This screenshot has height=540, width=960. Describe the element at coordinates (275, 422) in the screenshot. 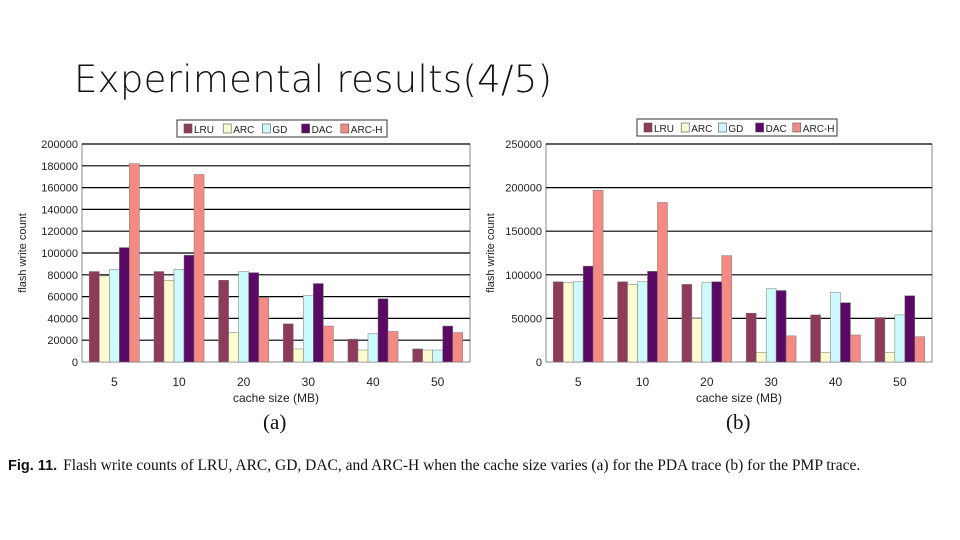

I see `panel-label-a: (a)` at that location.